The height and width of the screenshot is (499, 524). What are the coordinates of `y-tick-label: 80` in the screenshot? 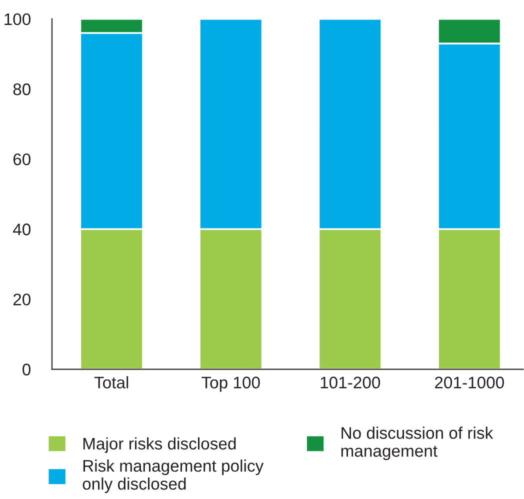 It's located at (21, 89).